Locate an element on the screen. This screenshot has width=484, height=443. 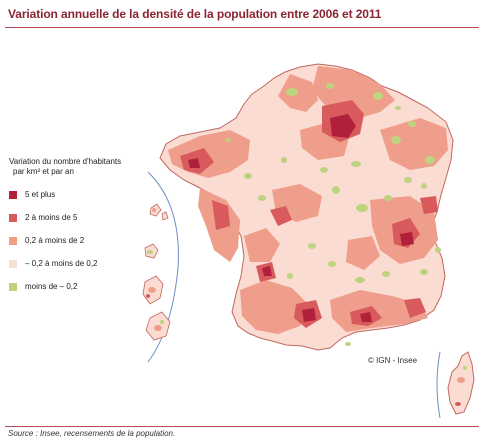
title-divider is located at coordinates (242, 27).